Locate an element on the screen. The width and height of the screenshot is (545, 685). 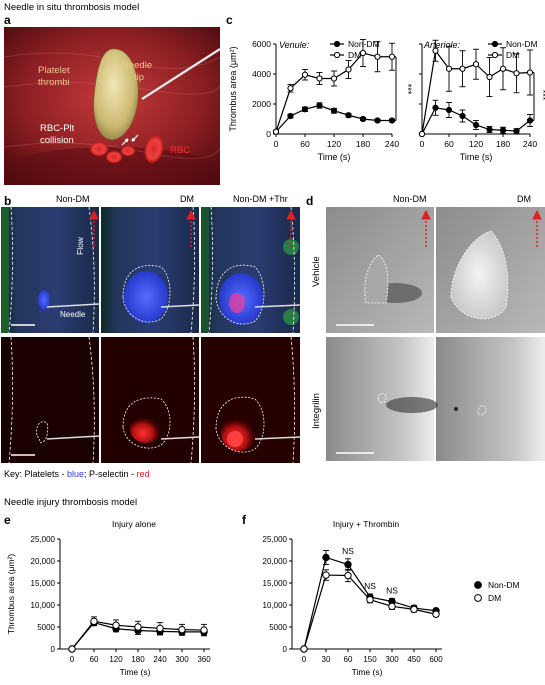
y-tick-label: 2000 is located at coordinates (261, 104).